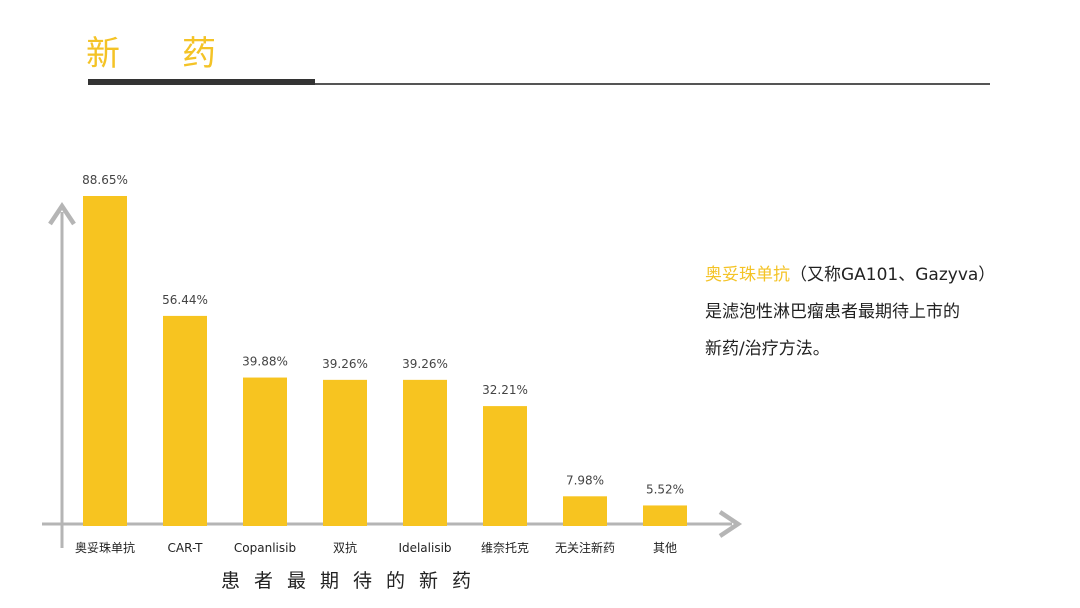  Describe the element at coordinates (585, 480) in the screenshot. I see `value-label-6: 7.98%` at that location.